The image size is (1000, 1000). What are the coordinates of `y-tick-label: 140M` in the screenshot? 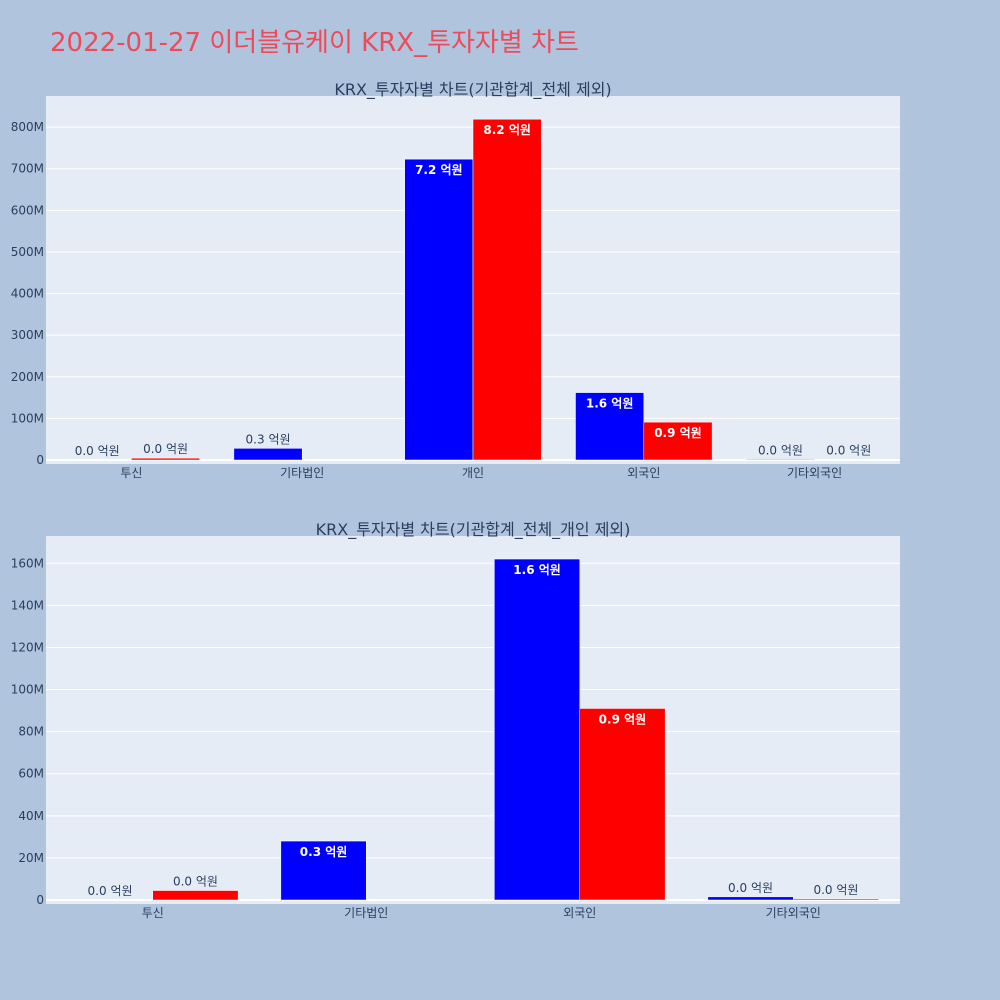 It's located at (27, 605).